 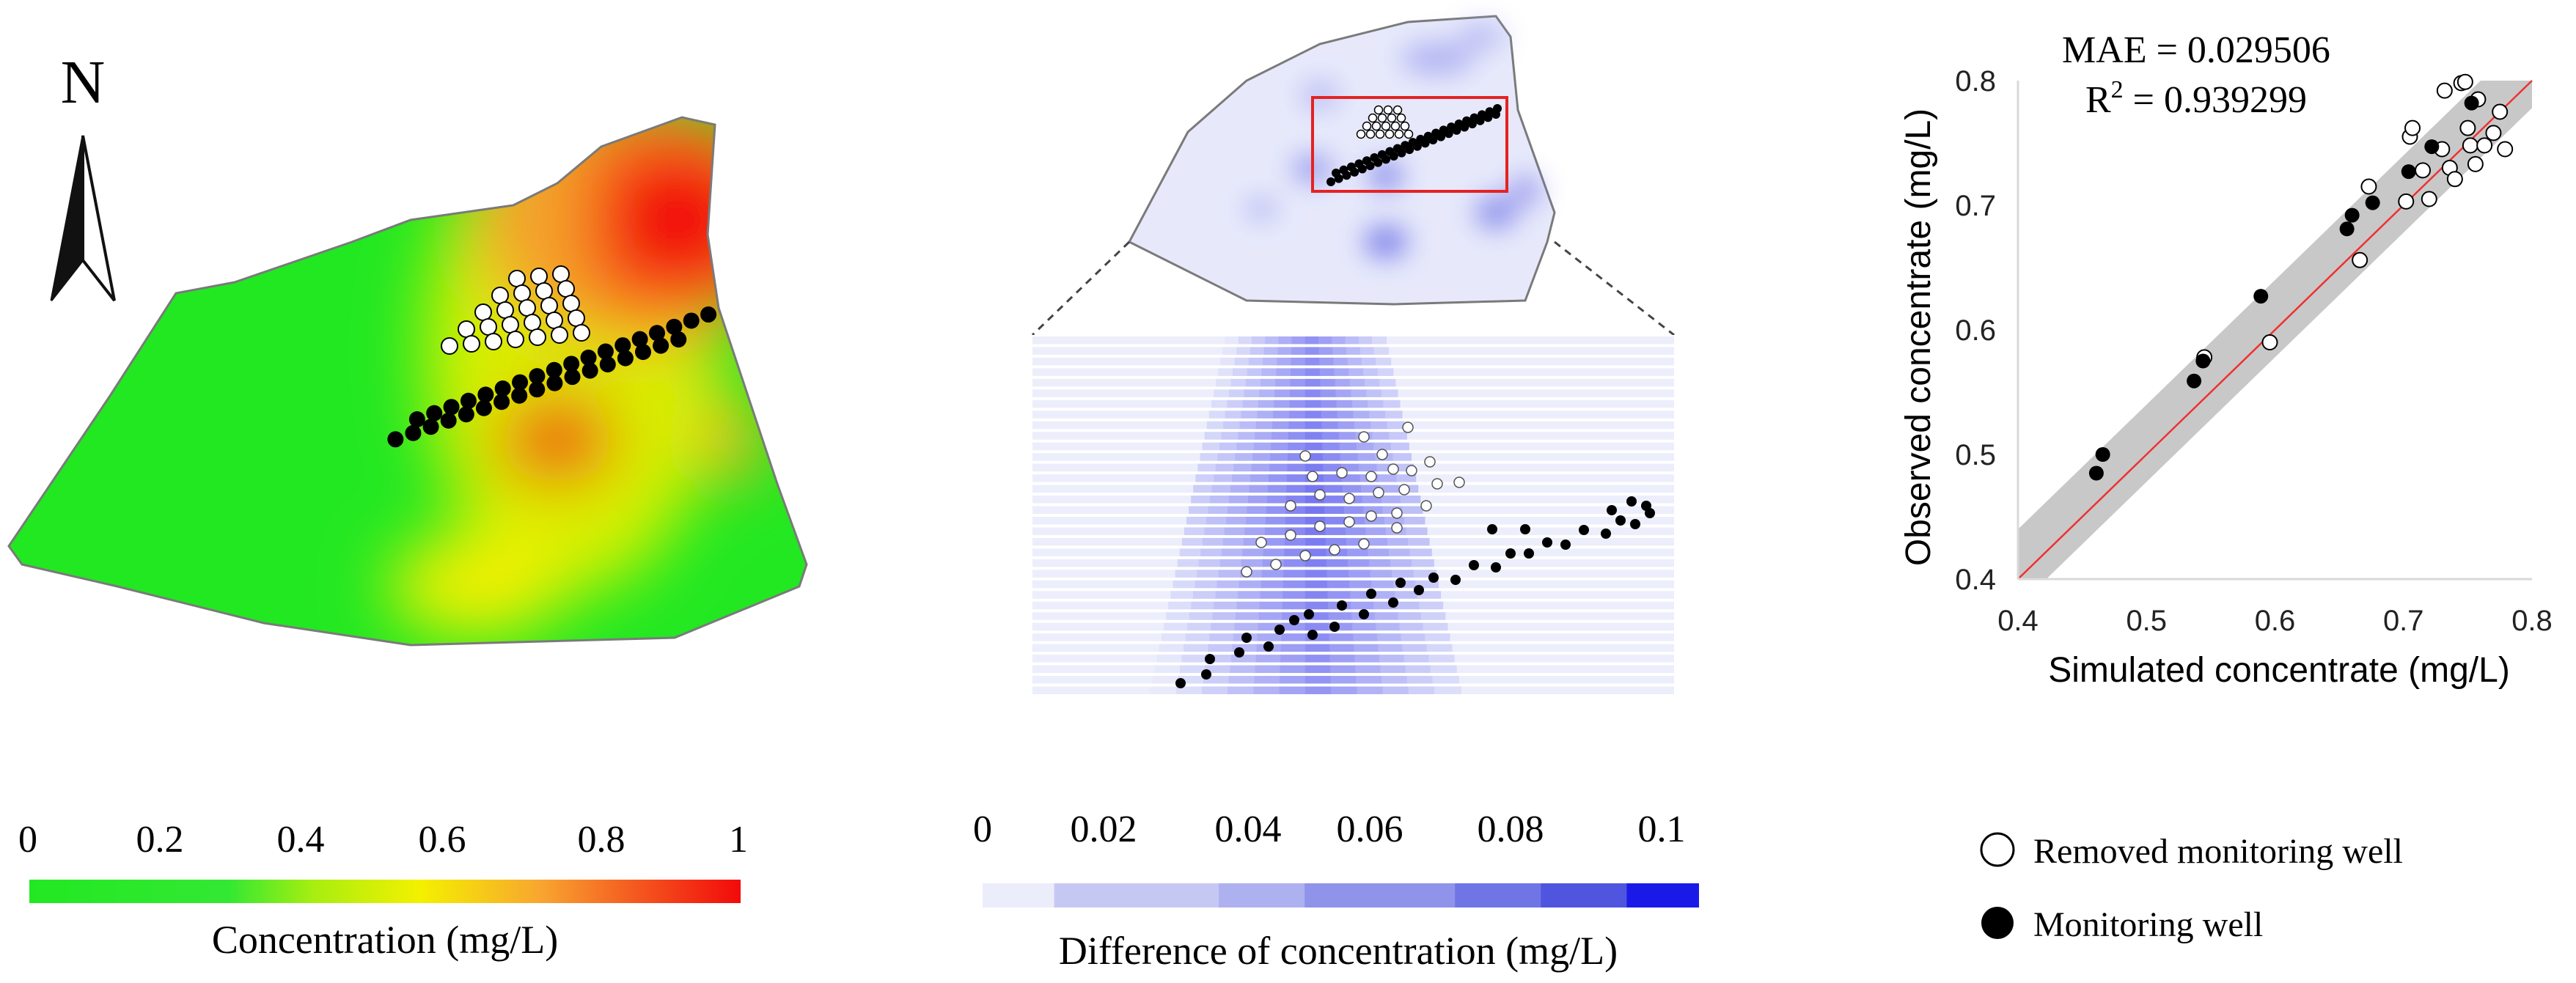 I want to click on y-tick-label: 0.6, so click(x=1976, y=330).